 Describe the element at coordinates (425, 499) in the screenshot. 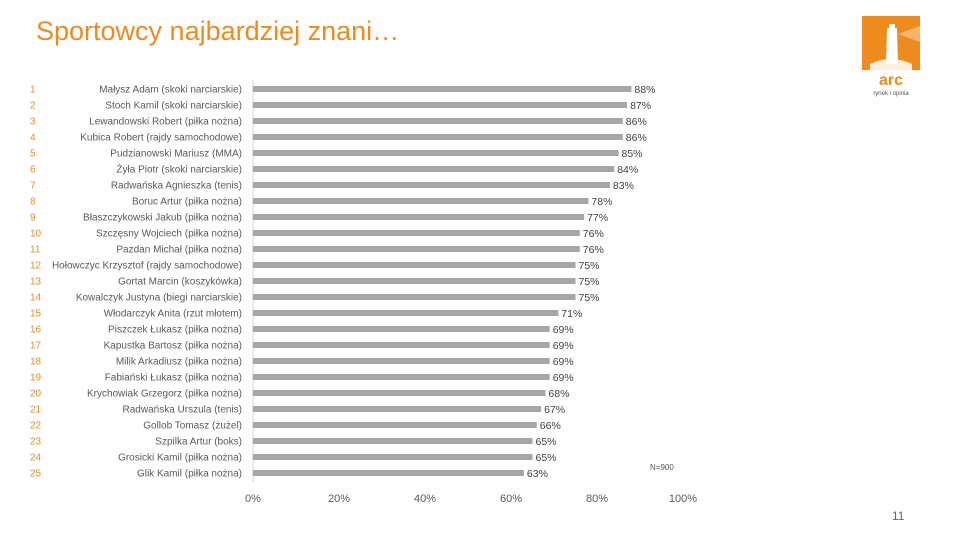

I see `x-tick-label: 40%` at that location.